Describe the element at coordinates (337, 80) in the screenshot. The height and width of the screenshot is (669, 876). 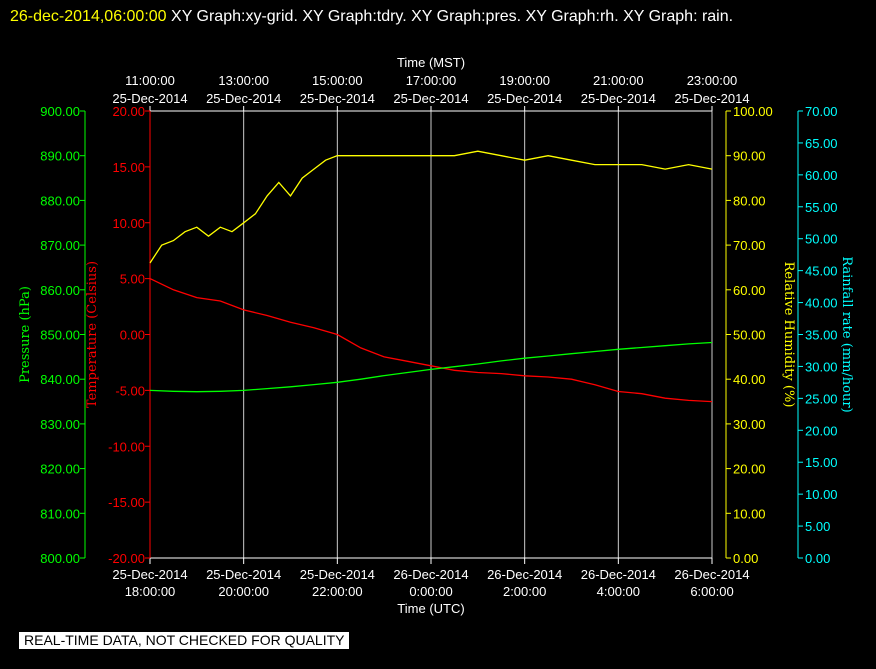
I see `top-tick-label-time: 15:00:00` at that location.